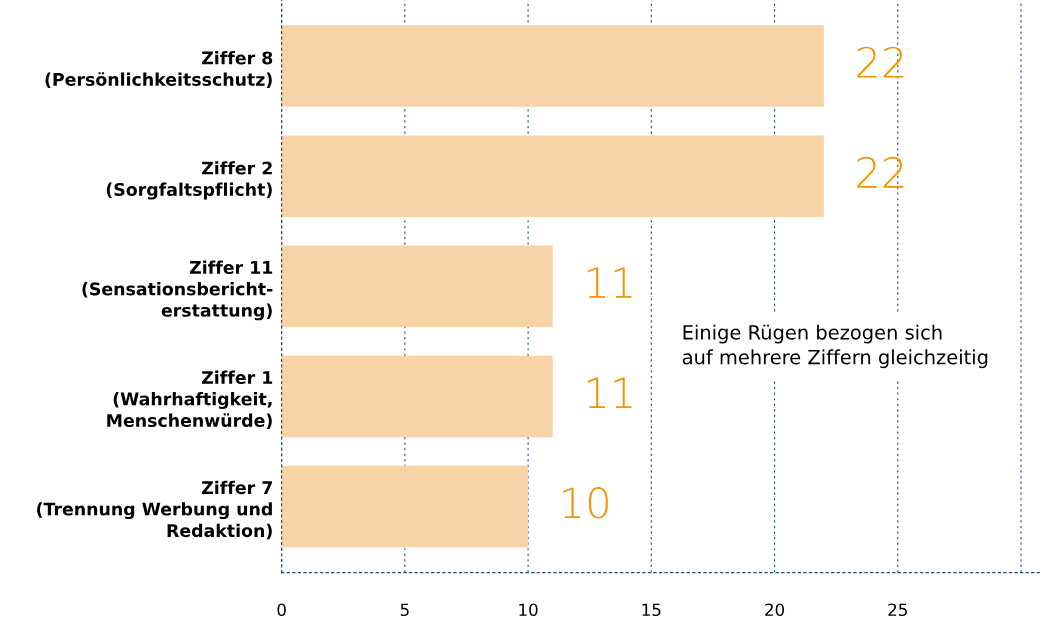 This screenshot has height=619, width=1047. What do you see at coordinates (154, 510) in the screenshot?
I see `y-tick-label: Ziffer 7 (Trennung Werbung und Redaktion)` at bounding box center [154, 510].